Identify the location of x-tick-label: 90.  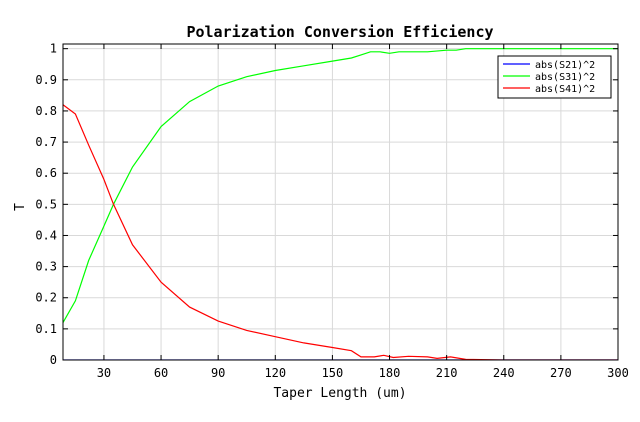
(218, 373).